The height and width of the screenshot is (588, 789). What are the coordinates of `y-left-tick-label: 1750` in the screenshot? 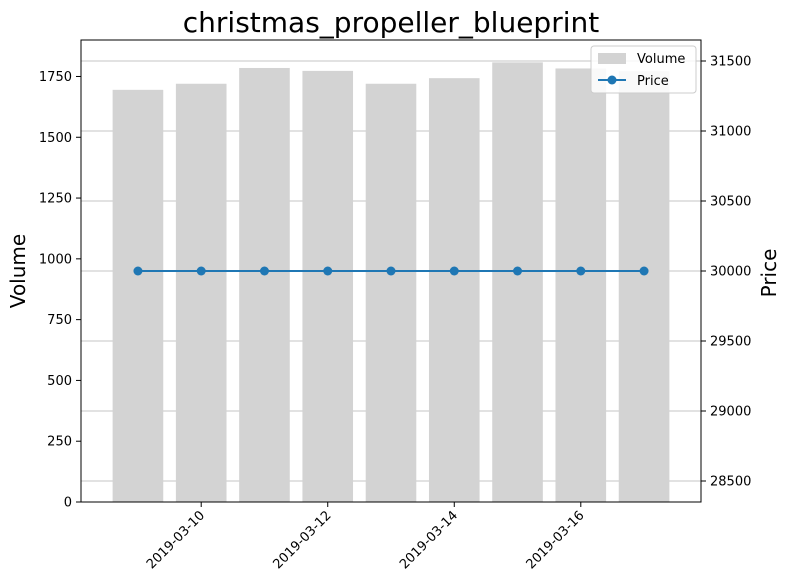 It's located at (55, 77).